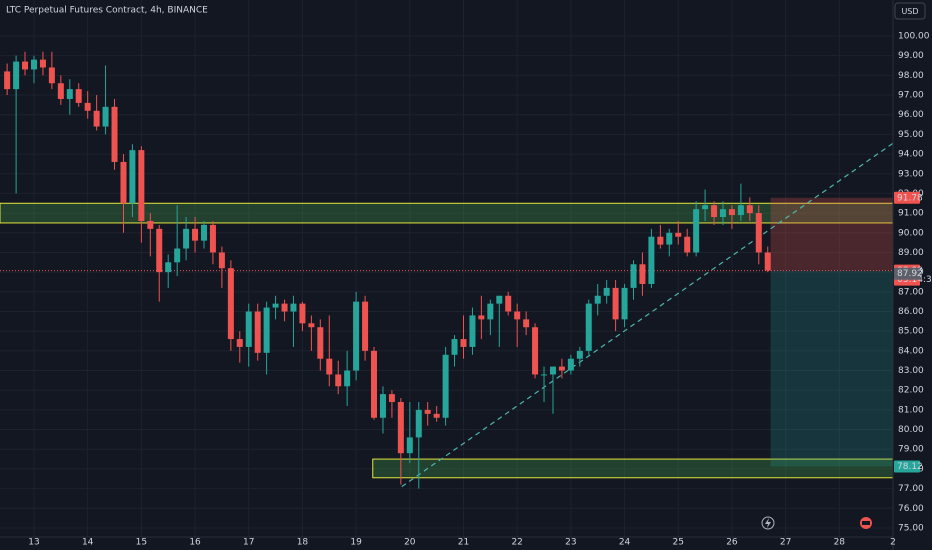 Image resolution: width=932 pixels, height=550 pixels. I want to click on price-flag-label: 91.78, so click(910, 198).